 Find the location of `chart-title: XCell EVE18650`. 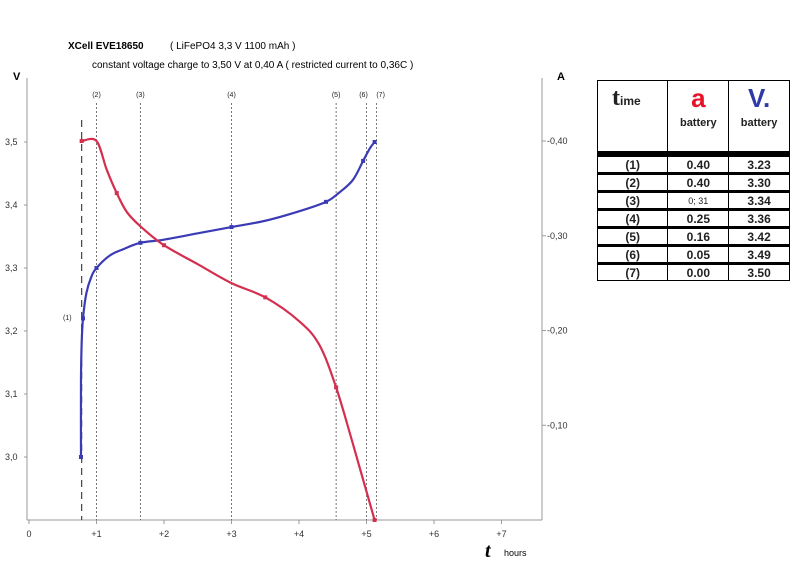

chart-title: XCell EVE18650 is located at coordinates (106, 46).